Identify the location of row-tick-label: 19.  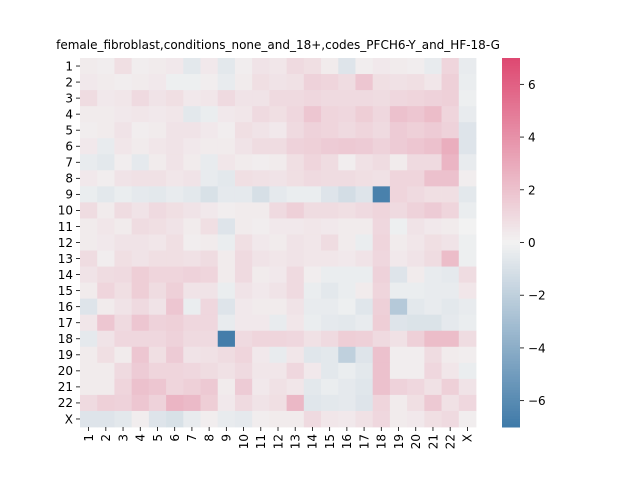
(65, 355).